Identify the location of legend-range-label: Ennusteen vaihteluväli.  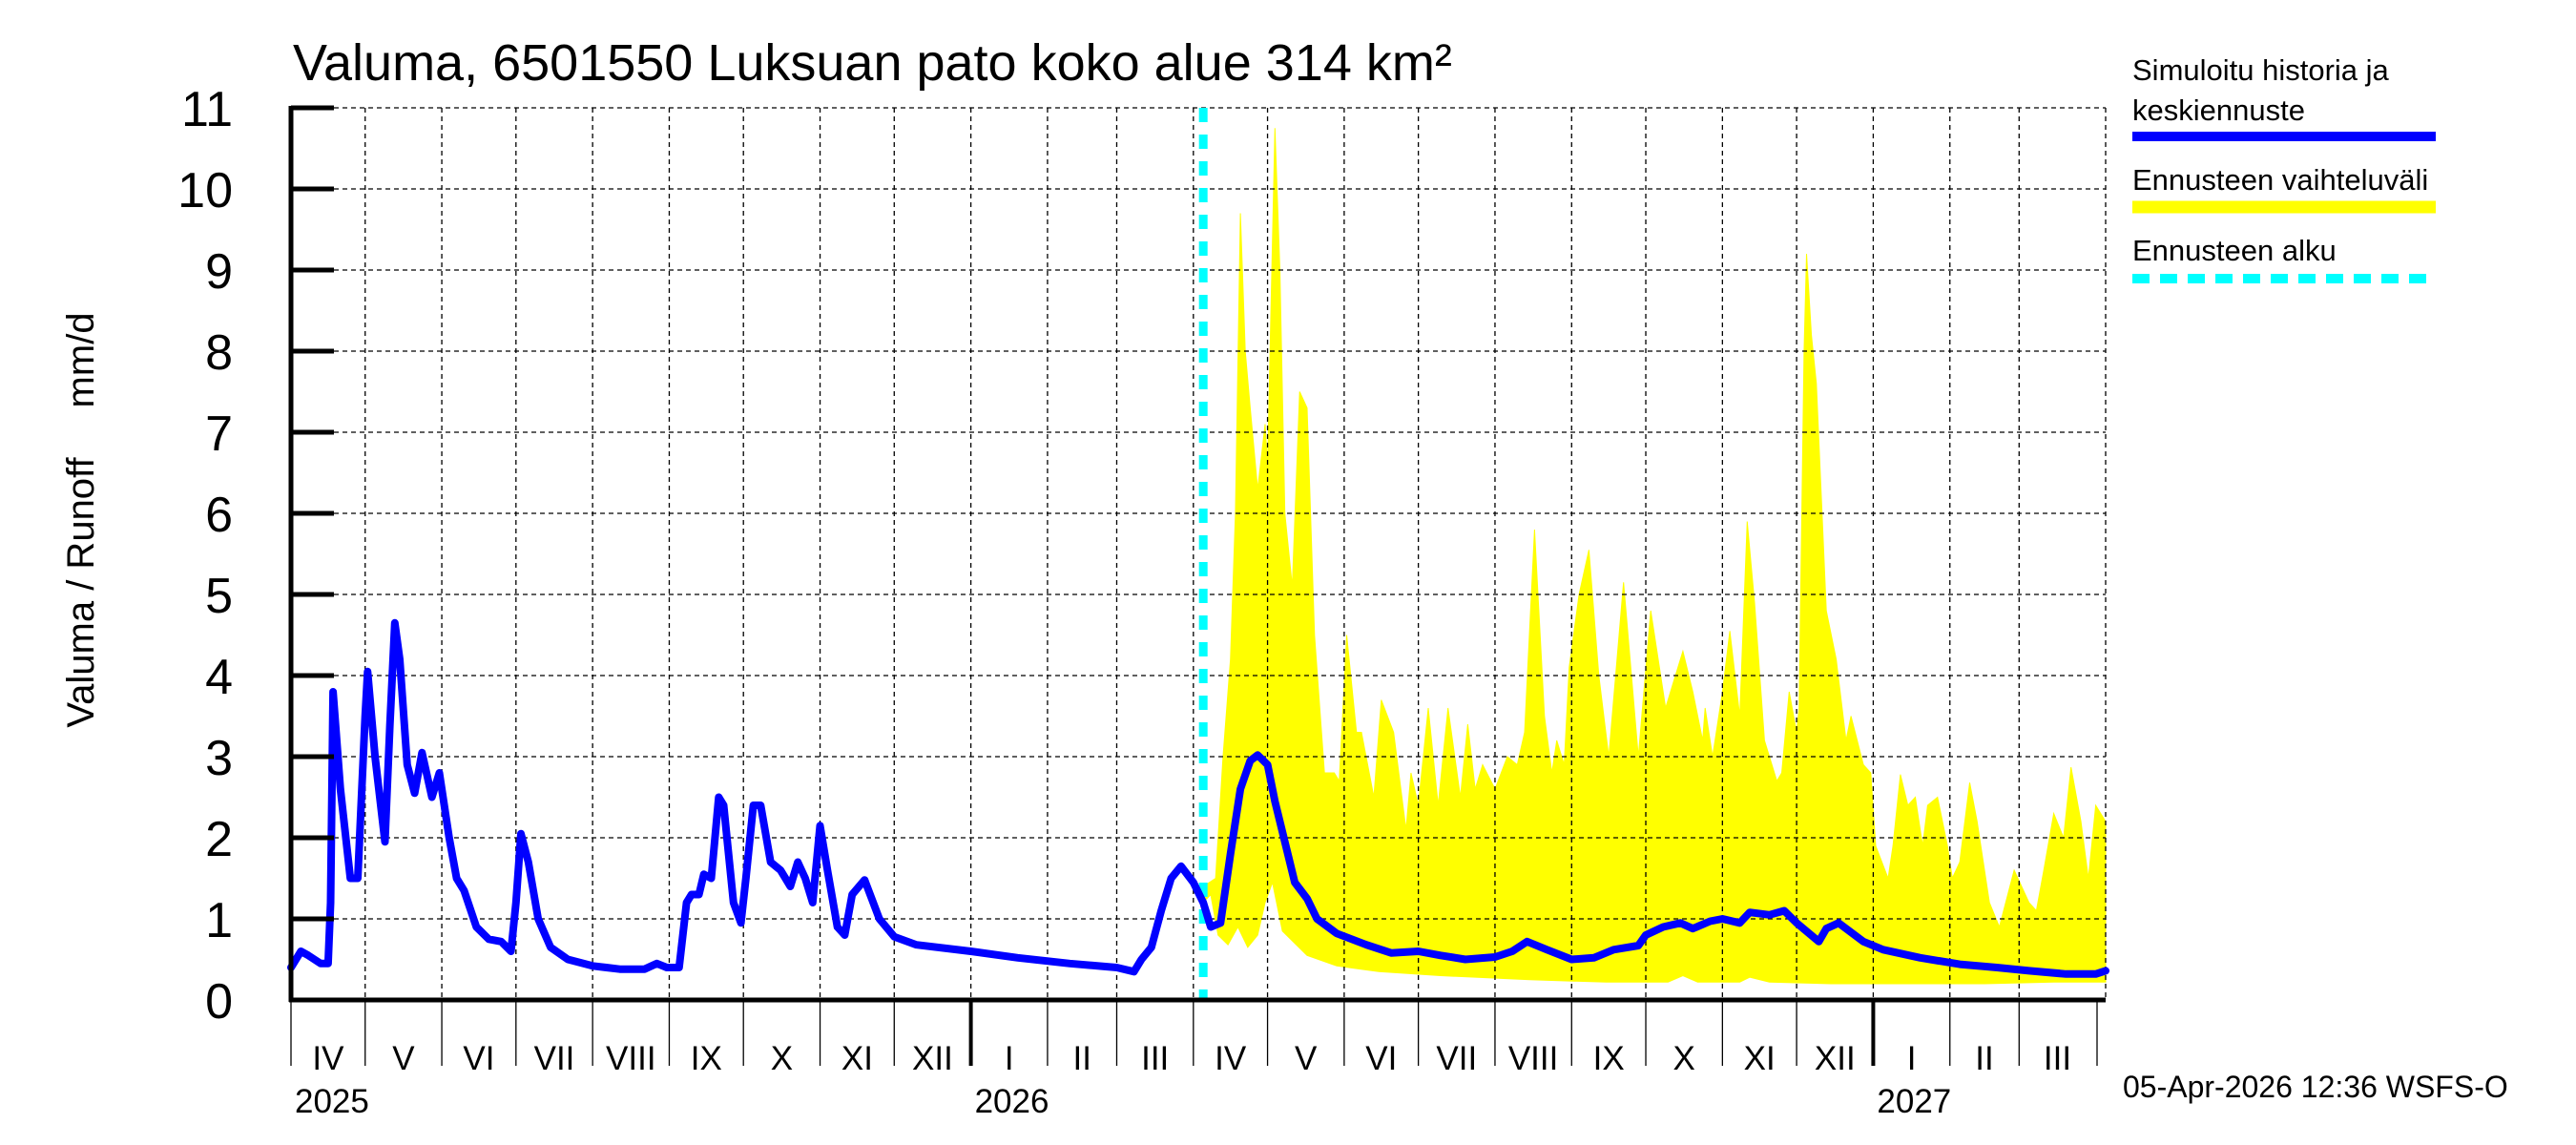
(2280, 180).